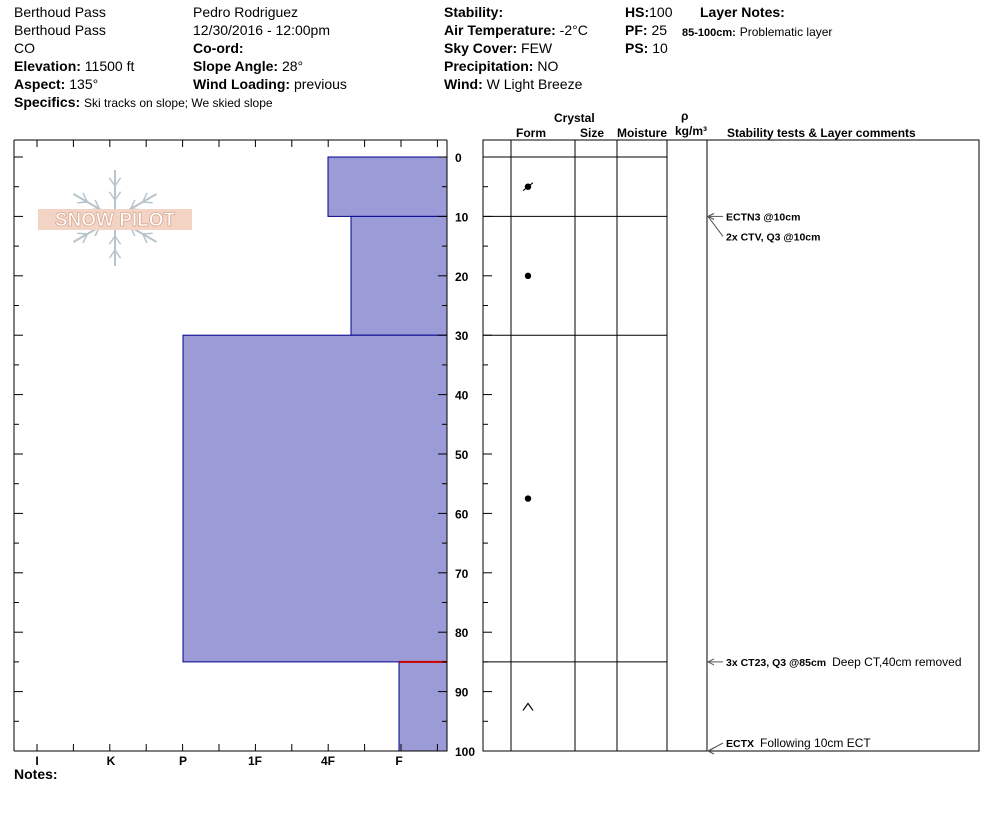 This screenshot has height=840, width=994. What do you see at coordinates (328, 761) in the screenshot?
I see `hardness-tick-label: 4F` at bounding box center [328, 761].